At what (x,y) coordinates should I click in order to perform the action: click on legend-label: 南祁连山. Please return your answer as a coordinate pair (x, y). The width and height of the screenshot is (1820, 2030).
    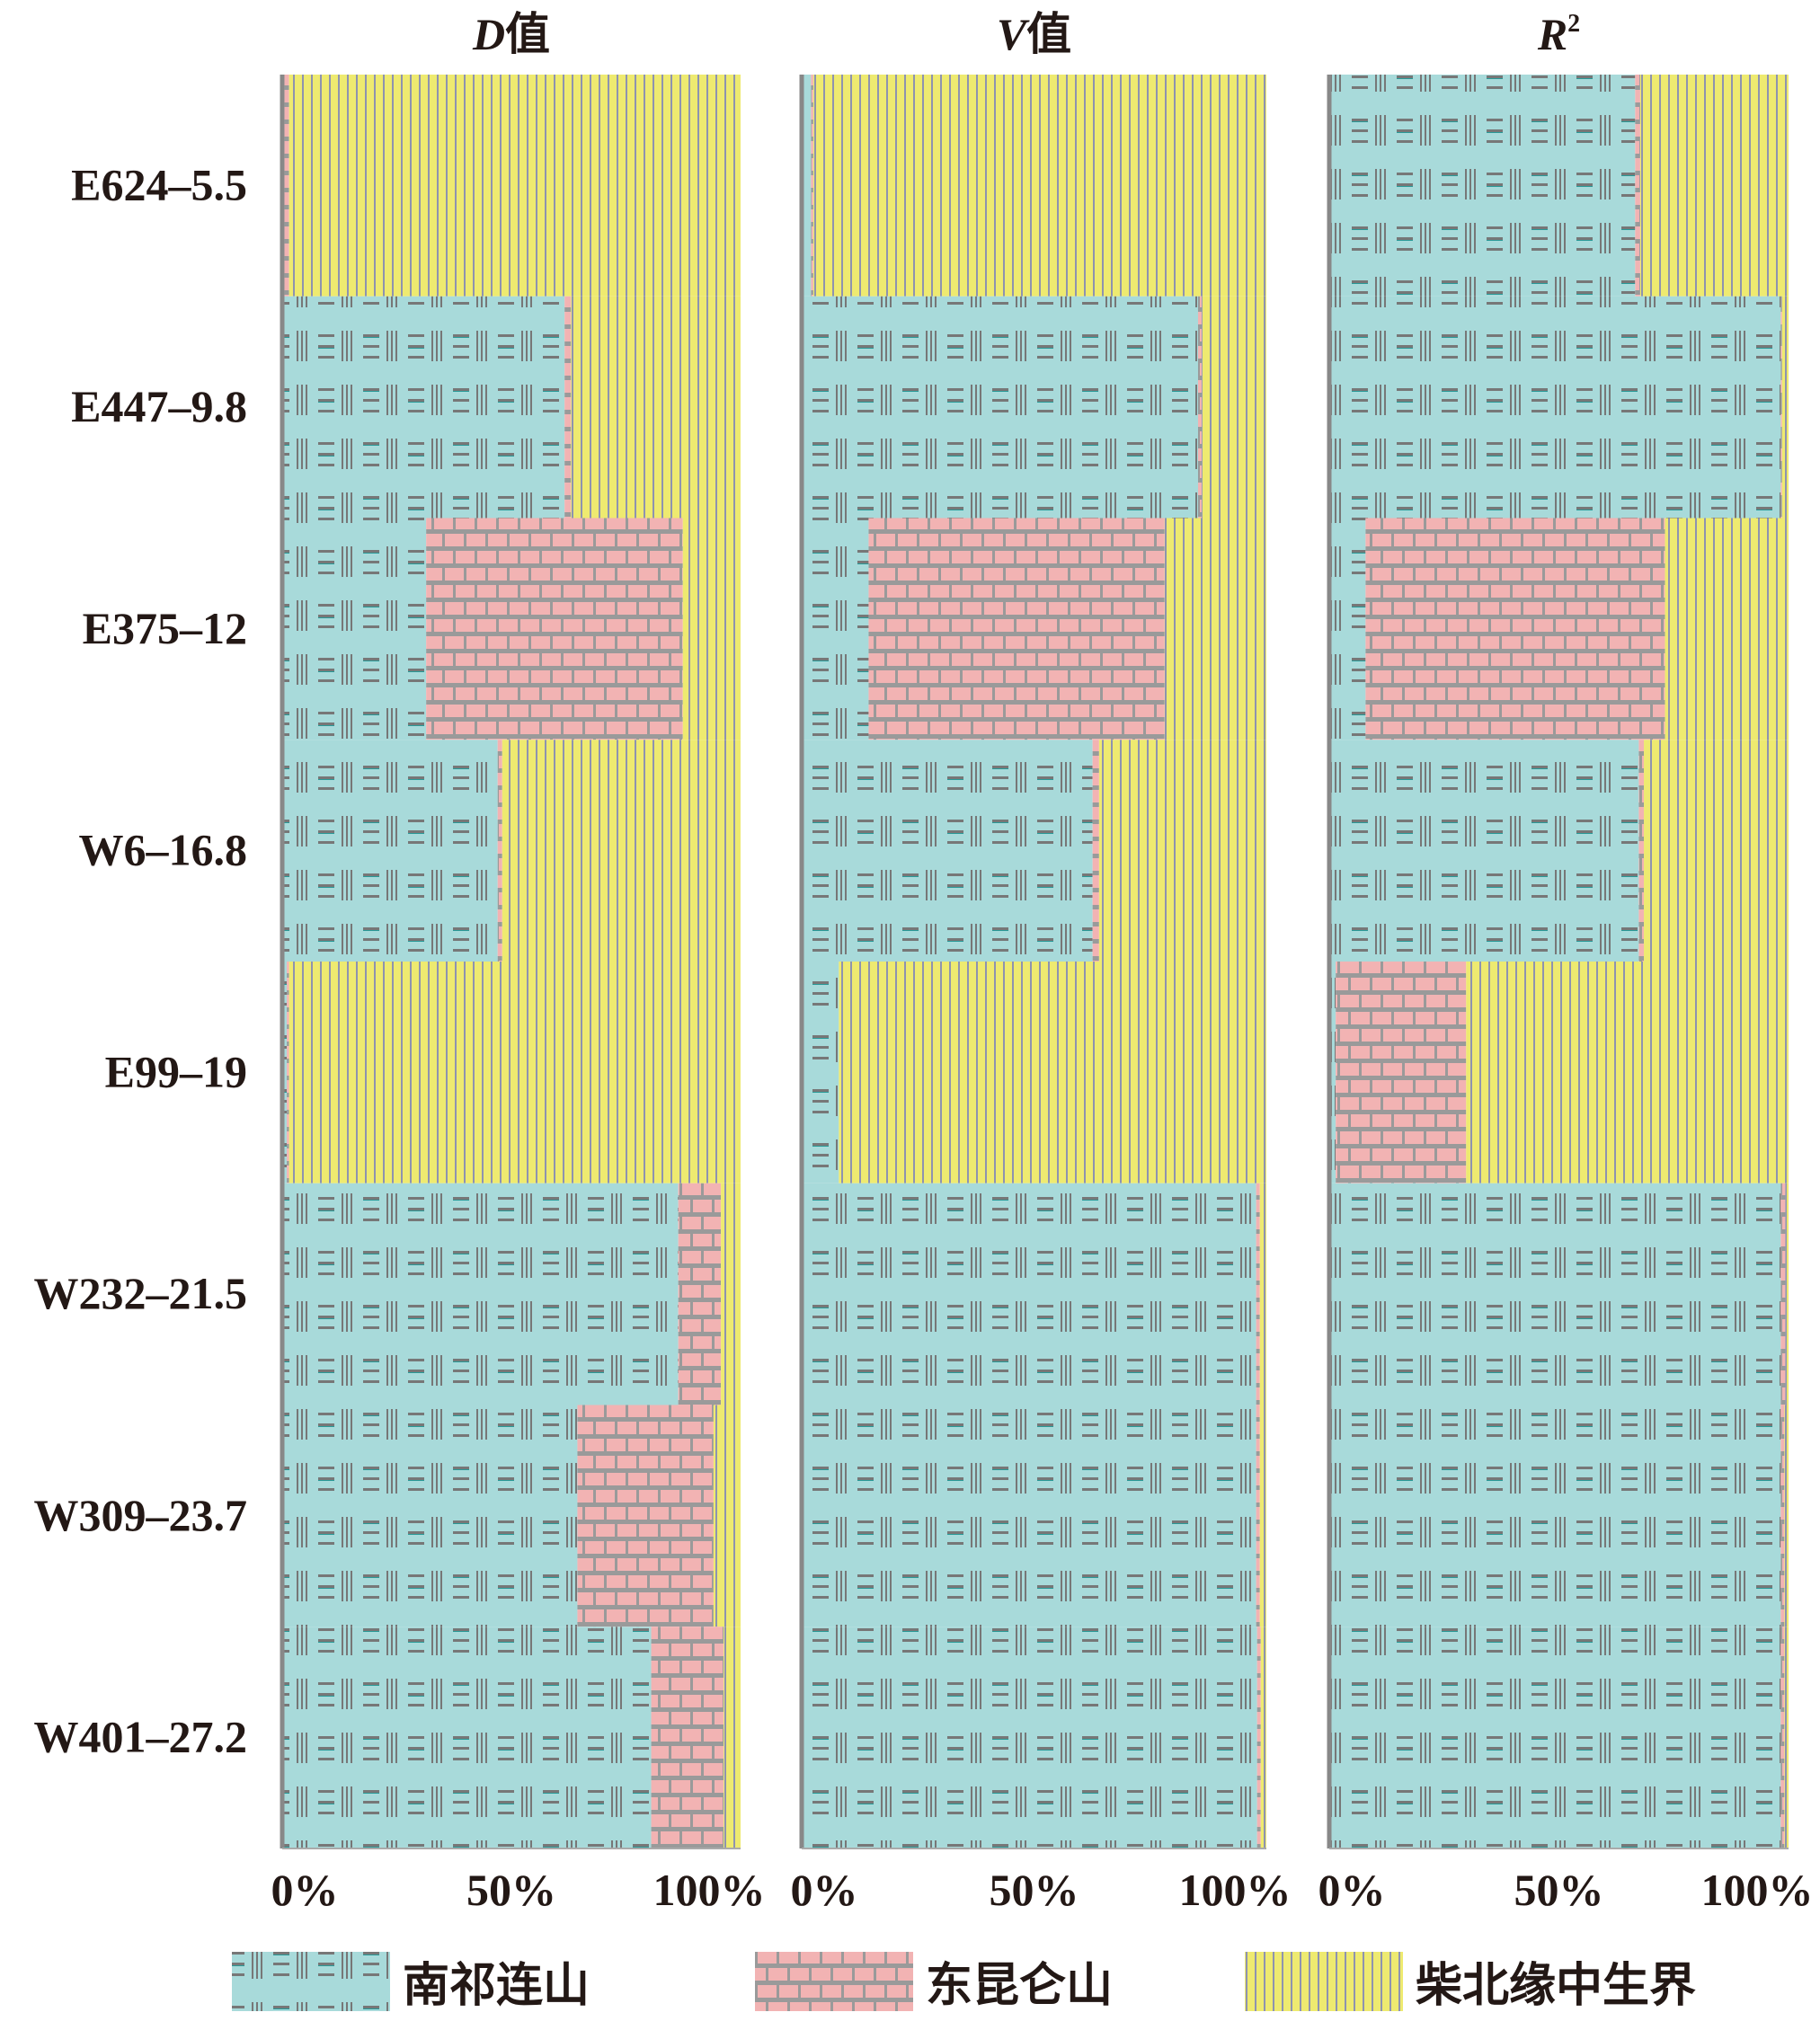
    Looking at the image, I should click on (497, 1986).